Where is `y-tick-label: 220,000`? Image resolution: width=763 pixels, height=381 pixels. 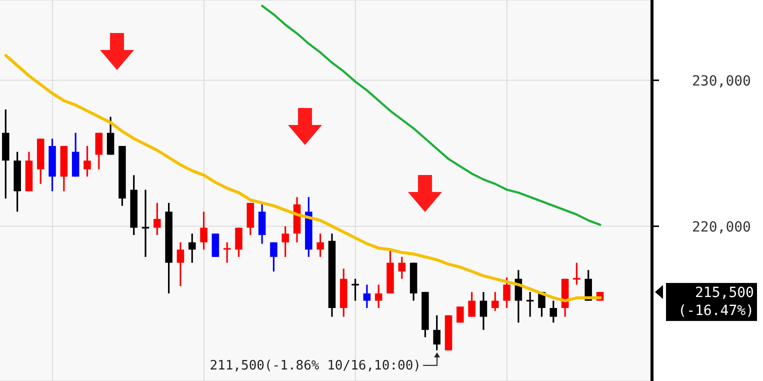
y-tick-label: 220,000 is located at coordinates (721, 227).